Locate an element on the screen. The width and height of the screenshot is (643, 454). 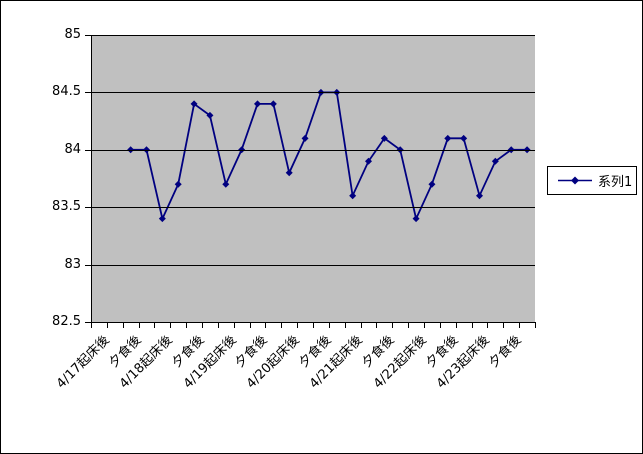
x-axis-tick-label: 4/17起床後 is located at coordinates (83, 362).